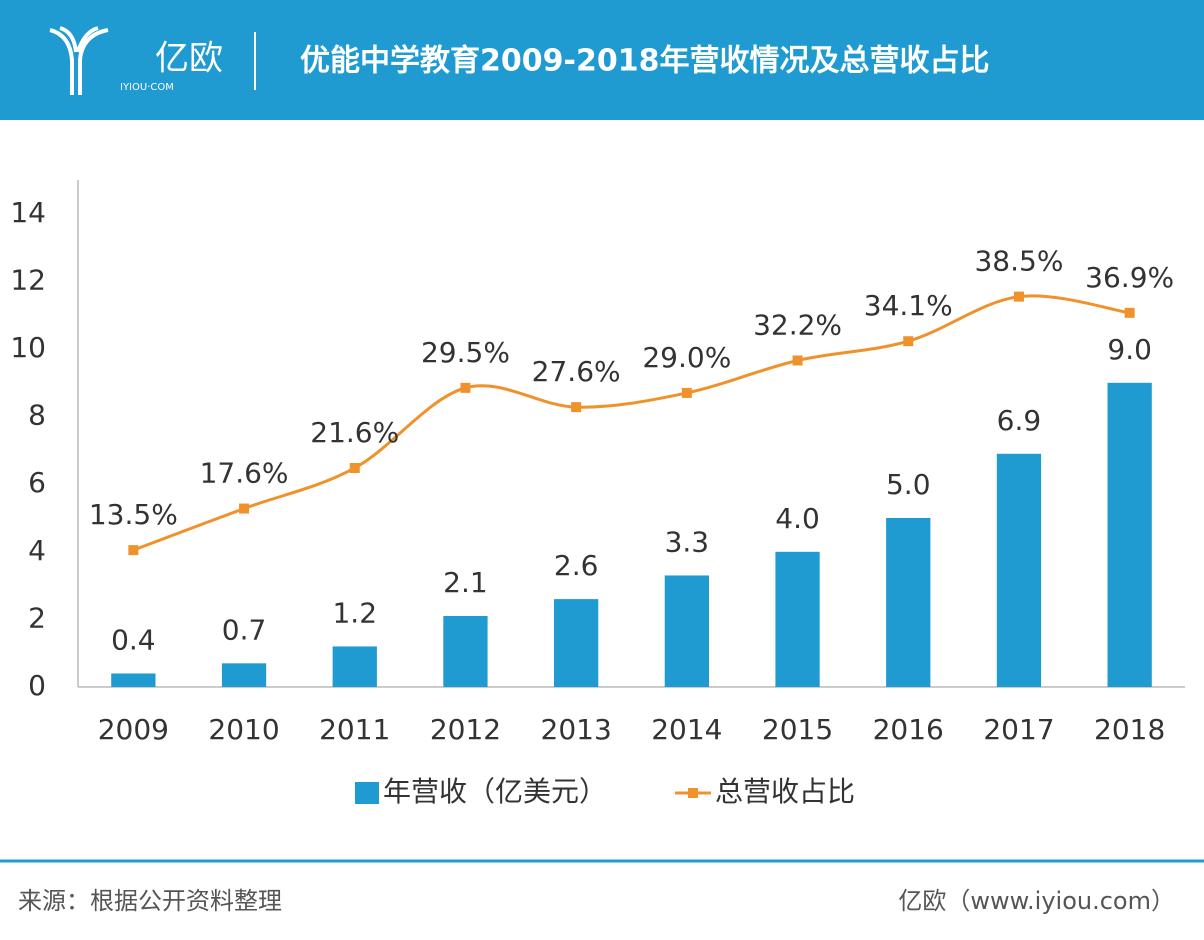 This screenshot has width=1204, height=940. Describe the element at coordinates (133, 729) in the screenshot. I see `x-tick-label: 2009` at that location.